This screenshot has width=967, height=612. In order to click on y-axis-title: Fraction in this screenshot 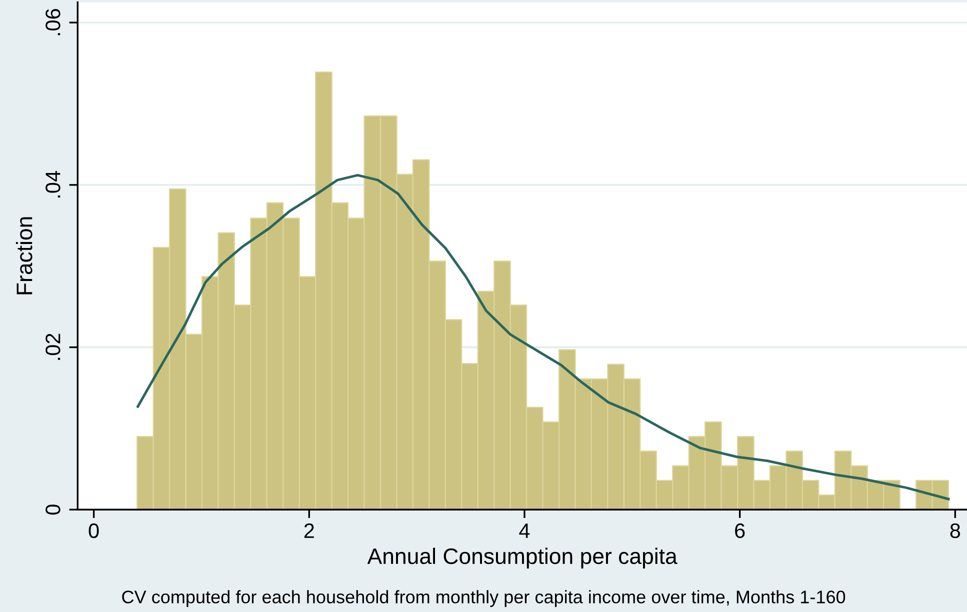, I will do `click(24, 255)`.